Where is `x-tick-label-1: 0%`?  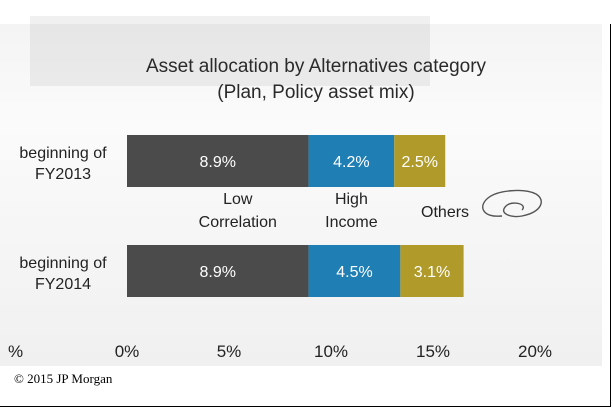
x-tick-label-1: 0% is located at coordinates (127, 351).